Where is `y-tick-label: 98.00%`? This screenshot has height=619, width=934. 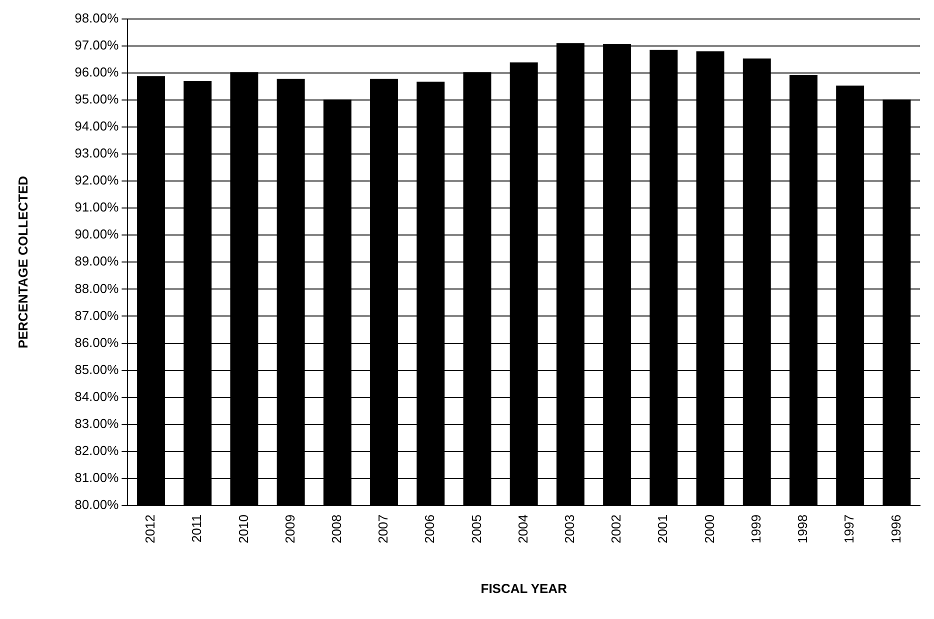
y-tick-label: 98.00% is located at coordinates (97, 18).